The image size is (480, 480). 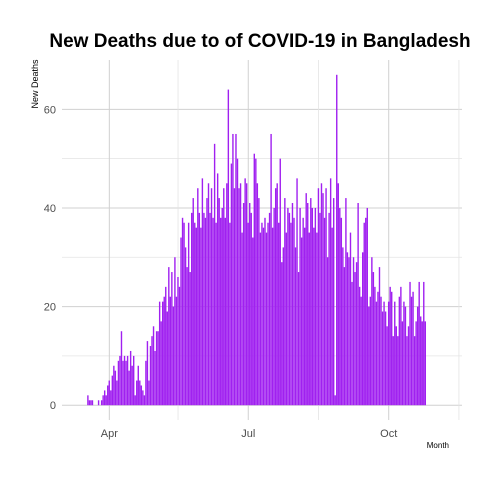 What do you see at coordinates (438, 445) in the screenshot?
I see `x-axis-label: Month` at bounding box center [438, 445].